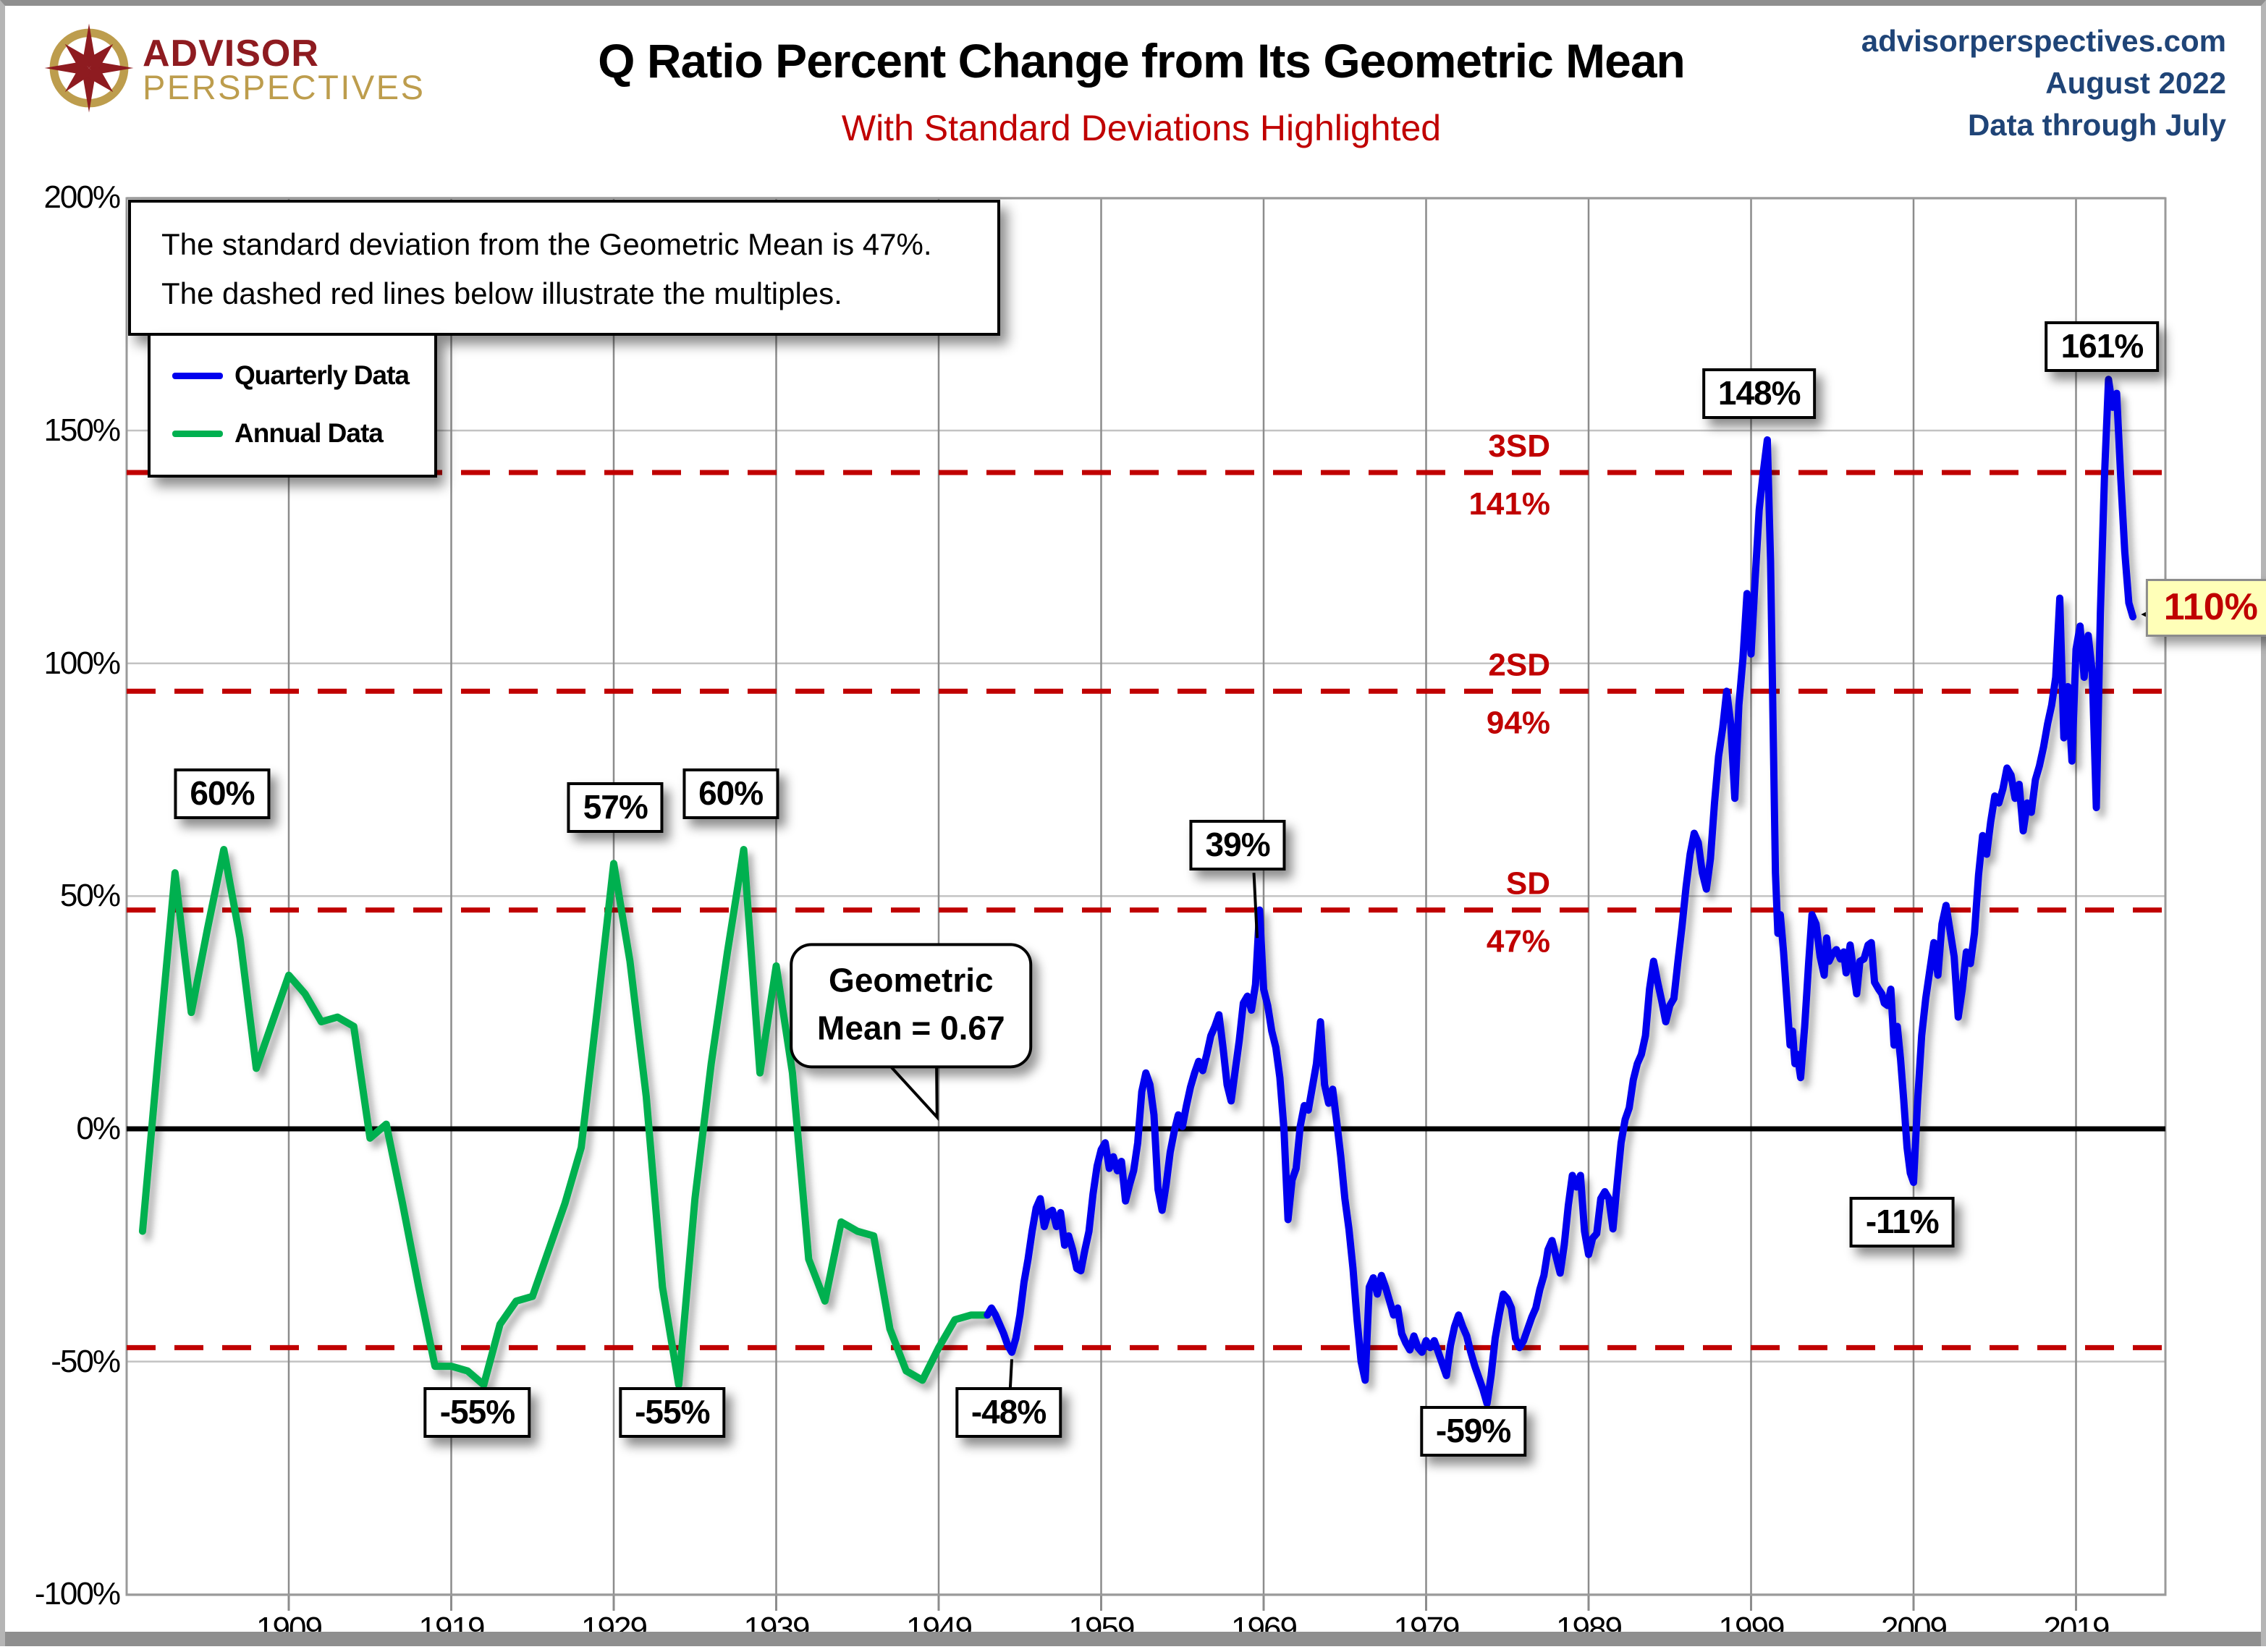 This screenshot has height=1652, width=2266. What do you see at coordinates (911, 1028) in the screenshot?
I see `callout-line-2: Mean = 0.67` at bounding box center [911, 1028].